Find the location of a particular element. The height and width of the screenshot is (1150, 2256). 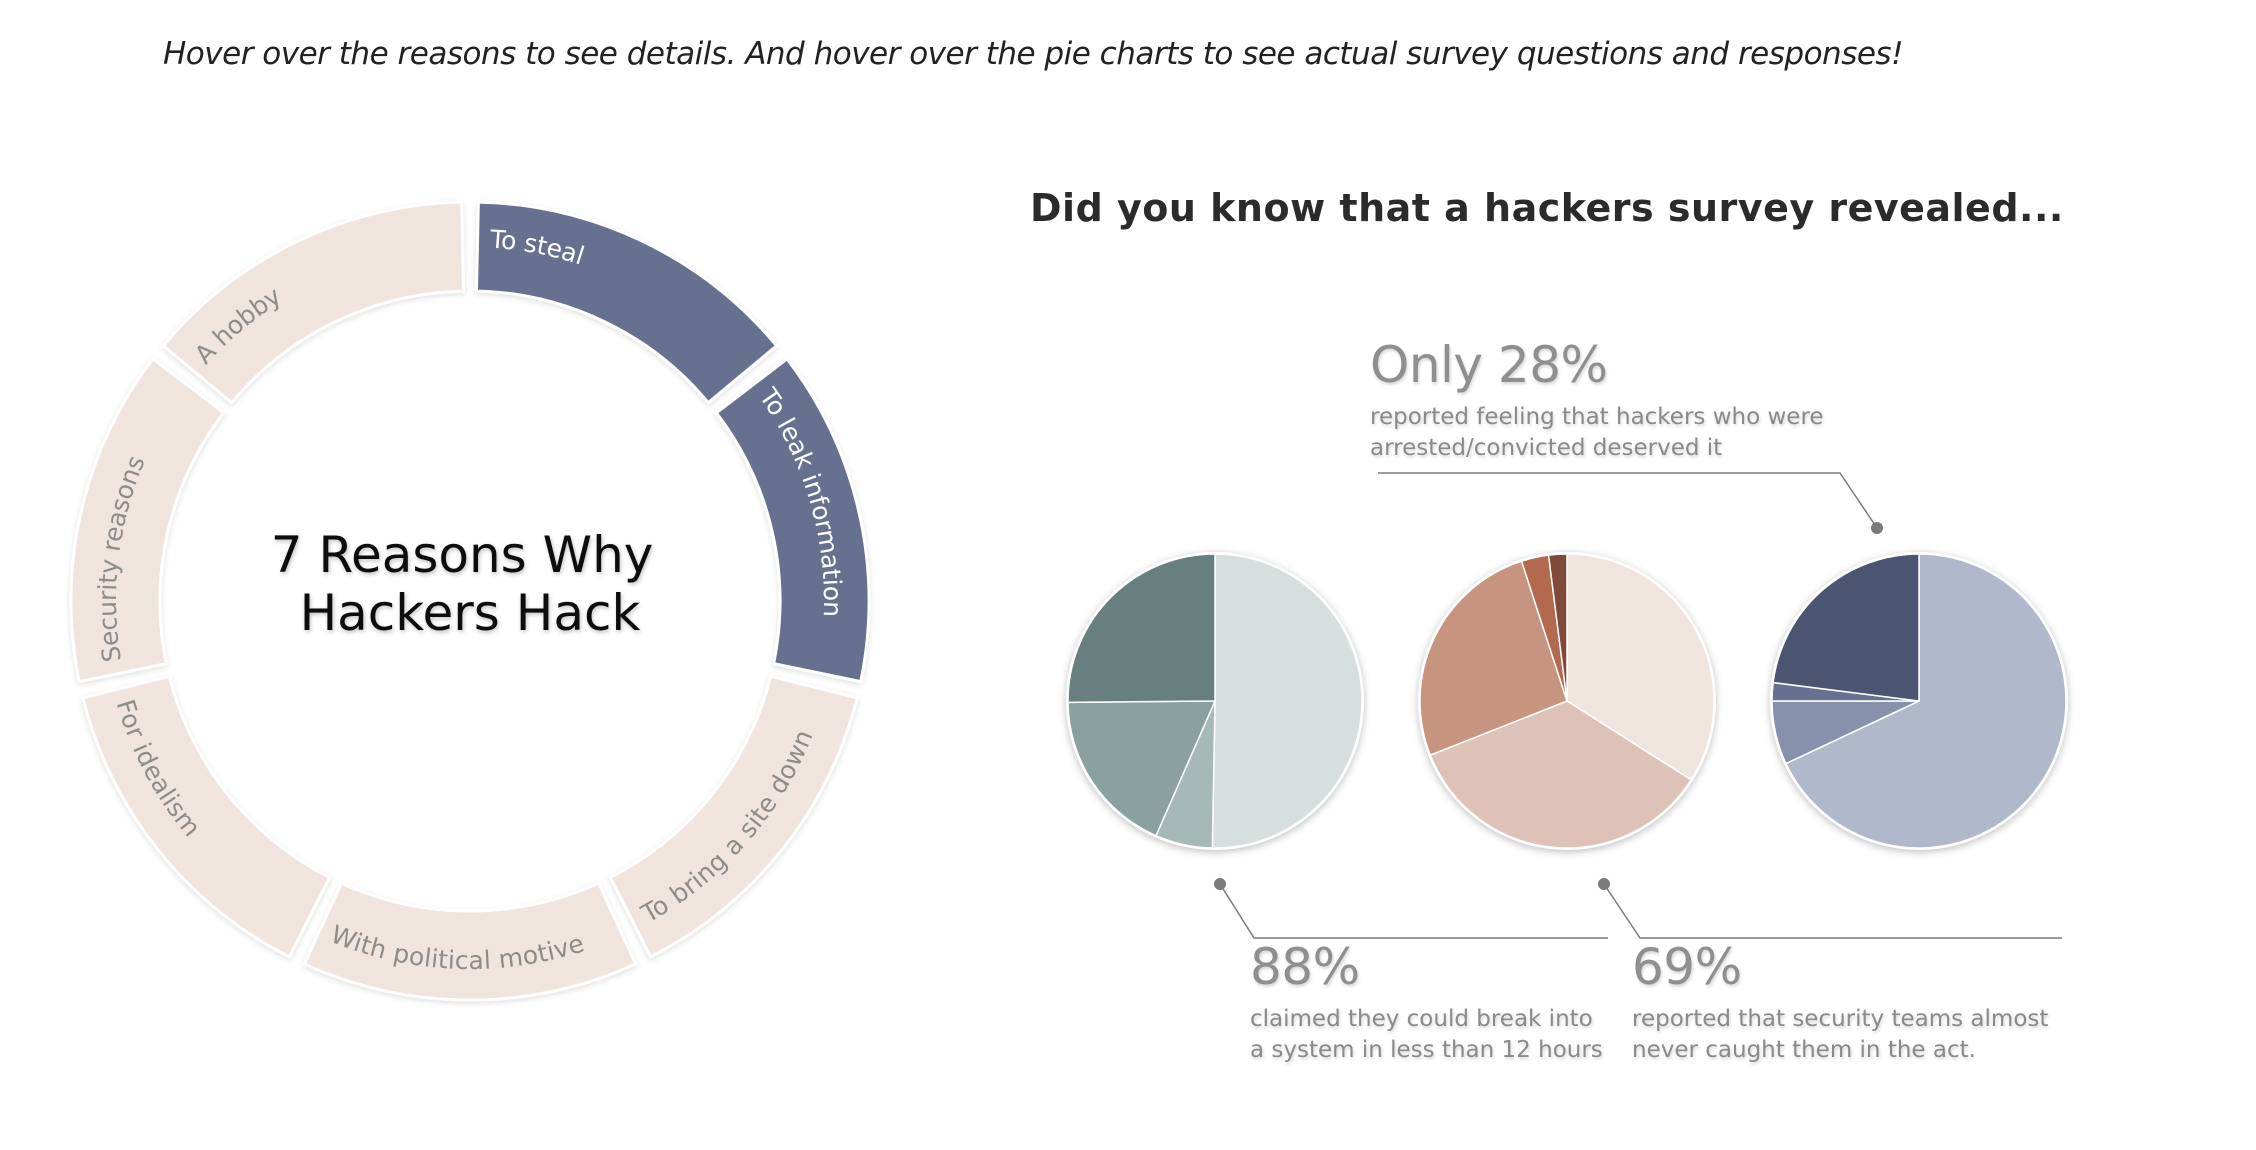

donut-title-line1: 7 Reasons Why is located at coordinates (462, 555).